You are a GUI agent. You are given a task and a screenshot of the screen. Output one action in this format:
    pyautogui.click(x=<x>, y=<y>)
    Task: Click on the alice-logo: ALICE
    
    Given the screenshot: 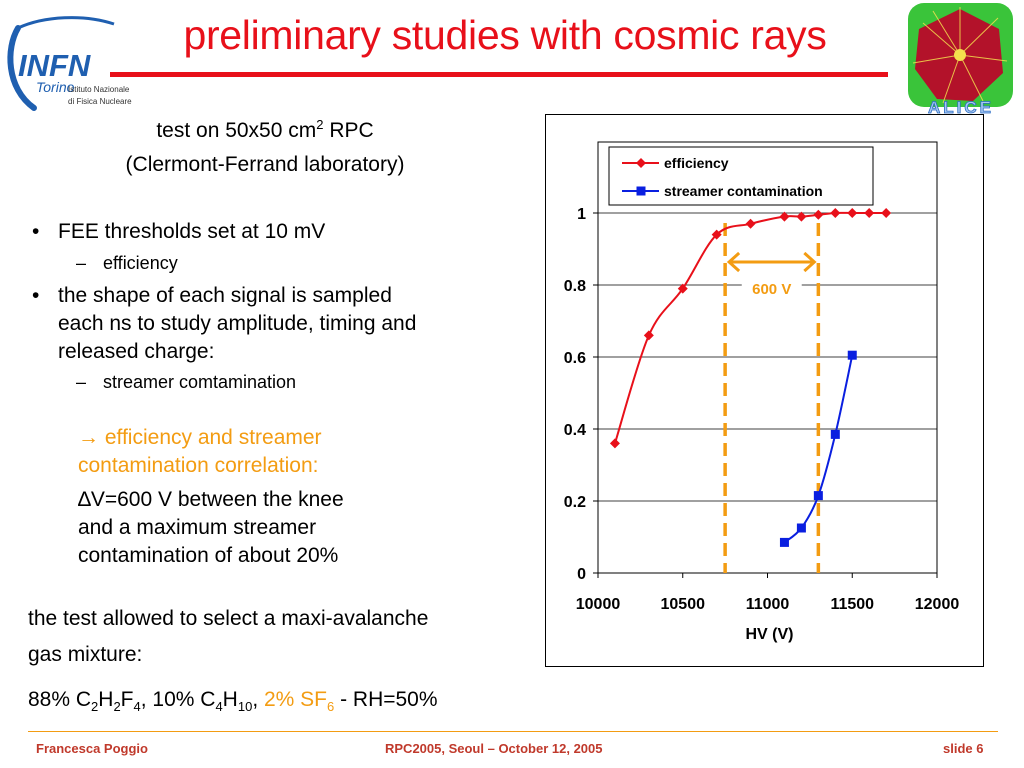 What is the action you would take?
    pyautogui.click(x=960, y=59)
    